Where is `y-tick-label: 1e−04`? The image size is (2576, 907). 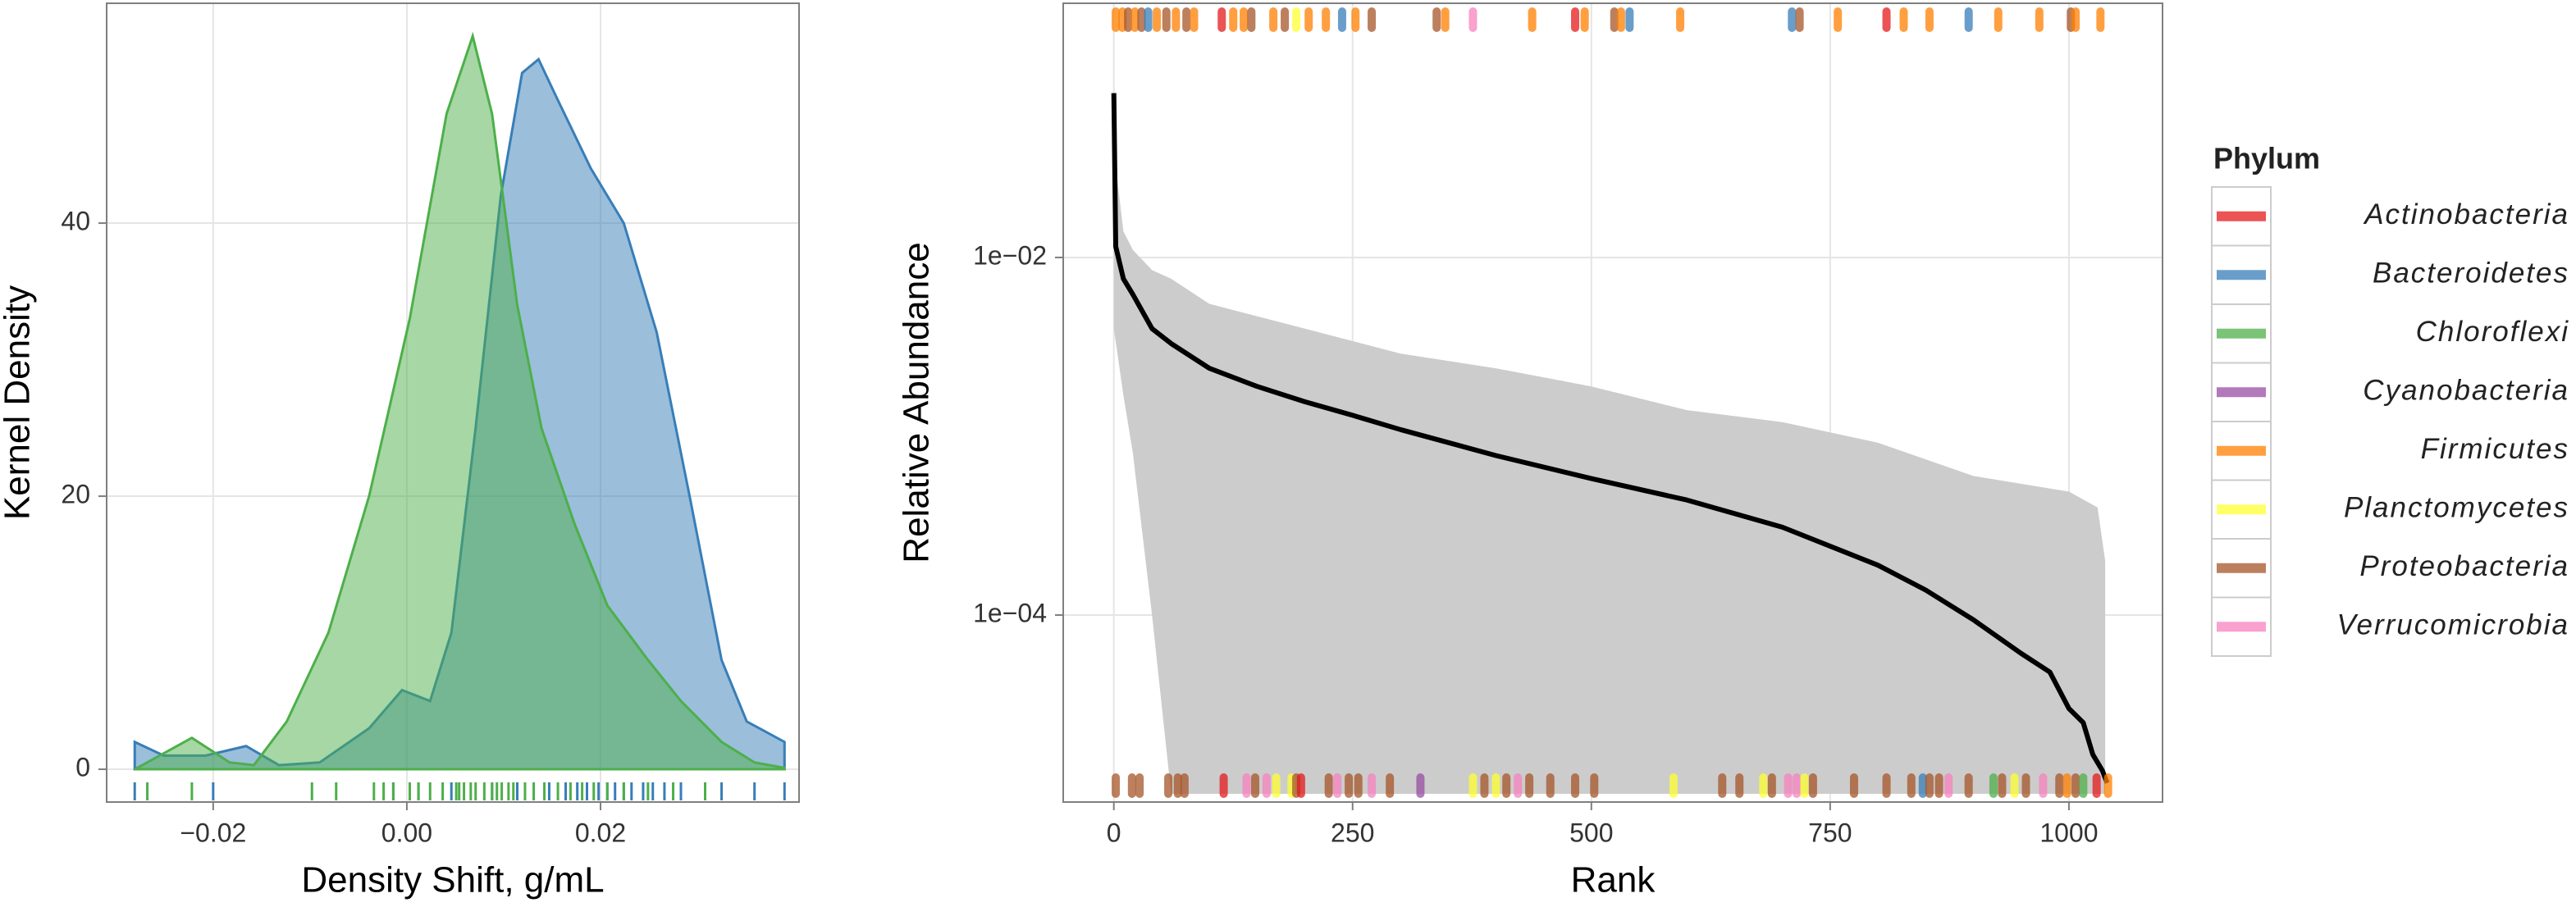
y-tick-label: 1e−04 is located at coordinates (1010, 612).